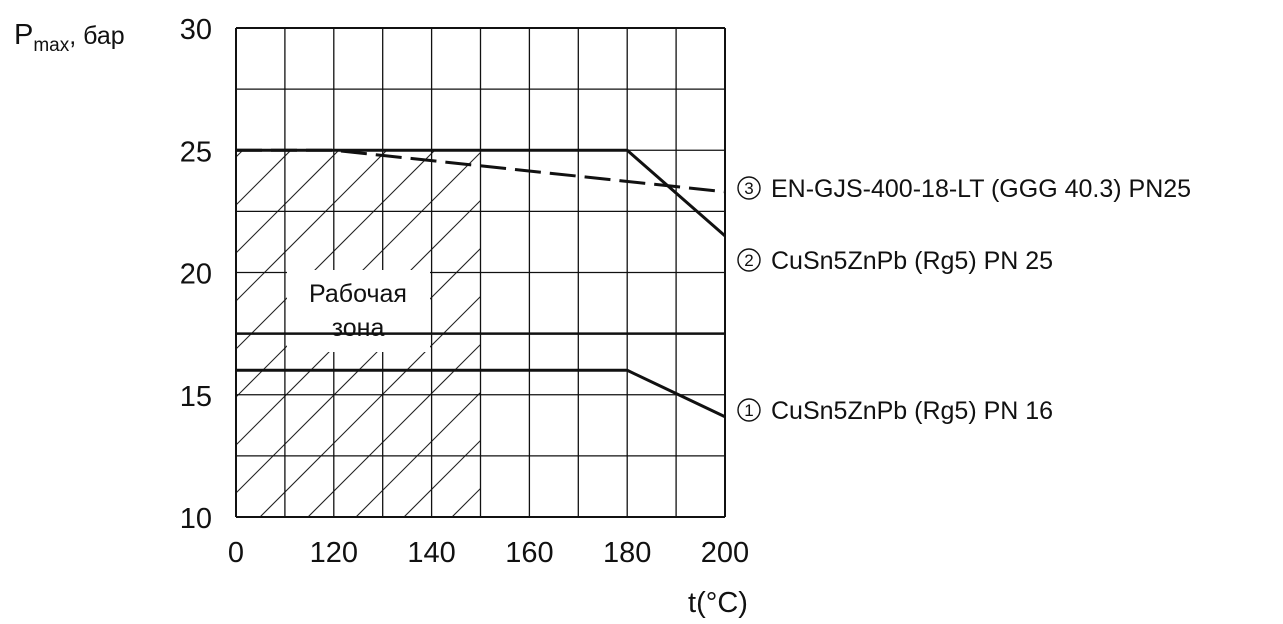 This screenshot has height=624, width=1283. I want to click on working-zone-label-box: Рабочая зона, so click(358, 311).